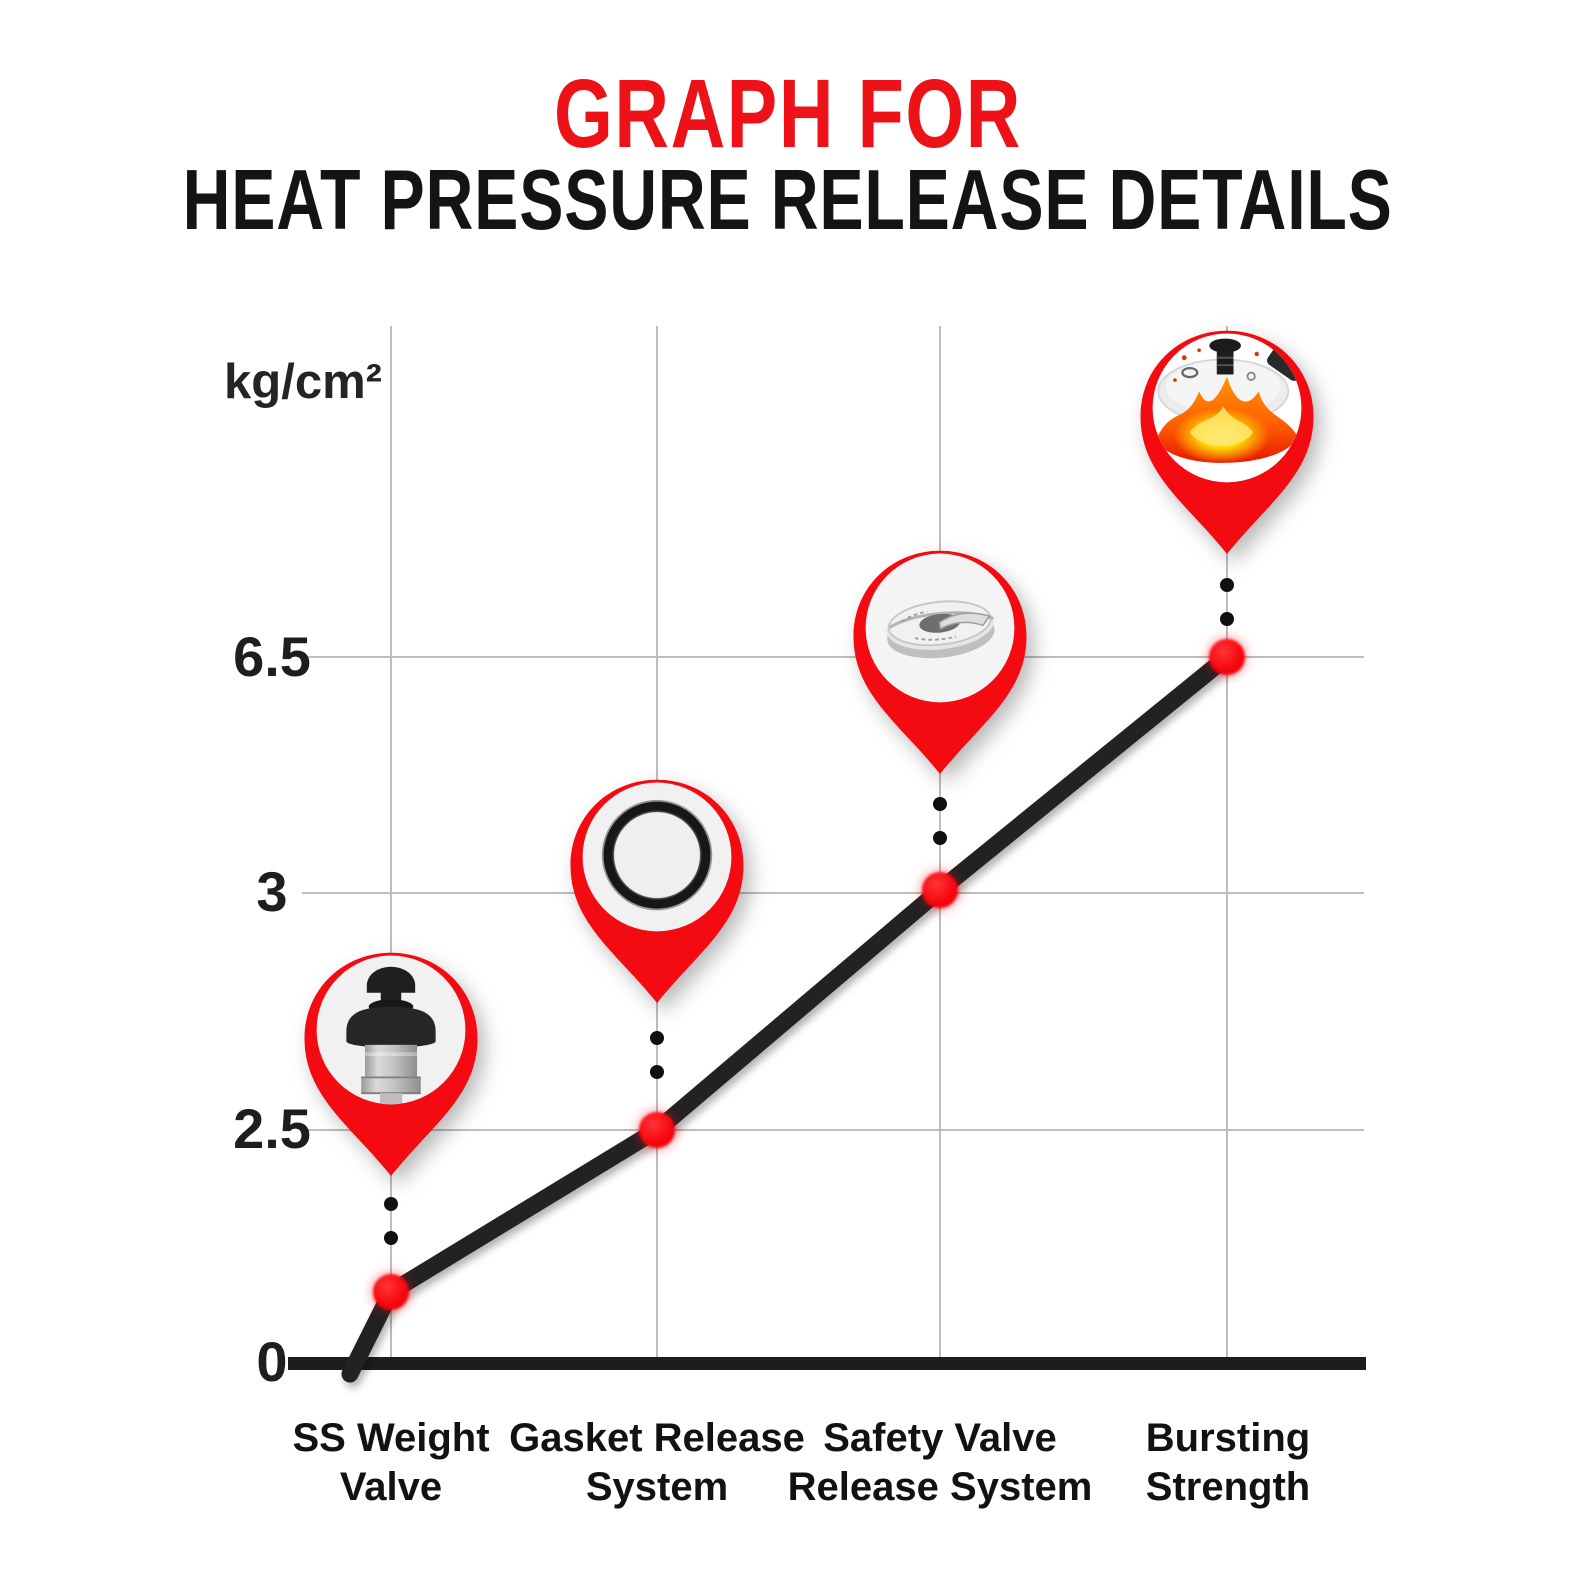  What do you see at coordinates (657, 855) in the screenshot?
I see `gasket-ring-icon` at bounding box center [657, 855].